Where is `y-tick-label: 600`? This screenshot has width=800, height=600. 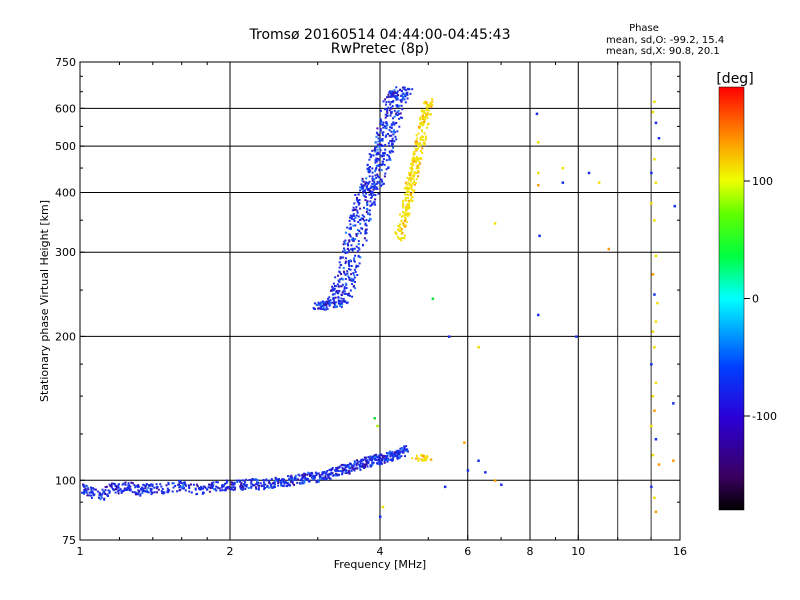
y-tick-label: 600 is located at coordinates (65, 108).